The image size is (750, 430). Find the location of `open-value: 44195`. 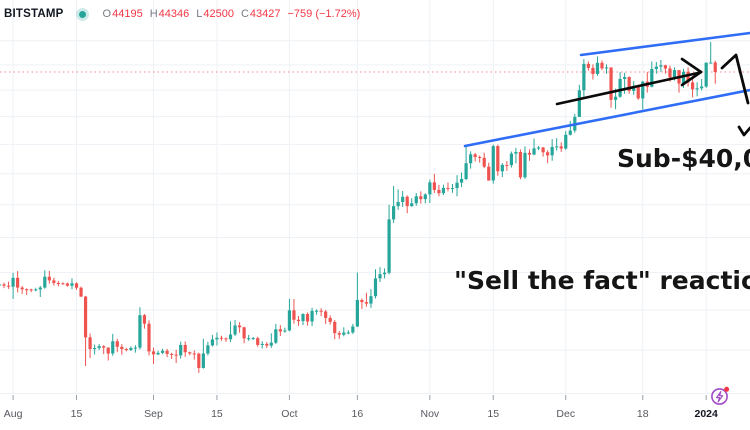

open-value: 44195 is located at coordinates (127, 14).